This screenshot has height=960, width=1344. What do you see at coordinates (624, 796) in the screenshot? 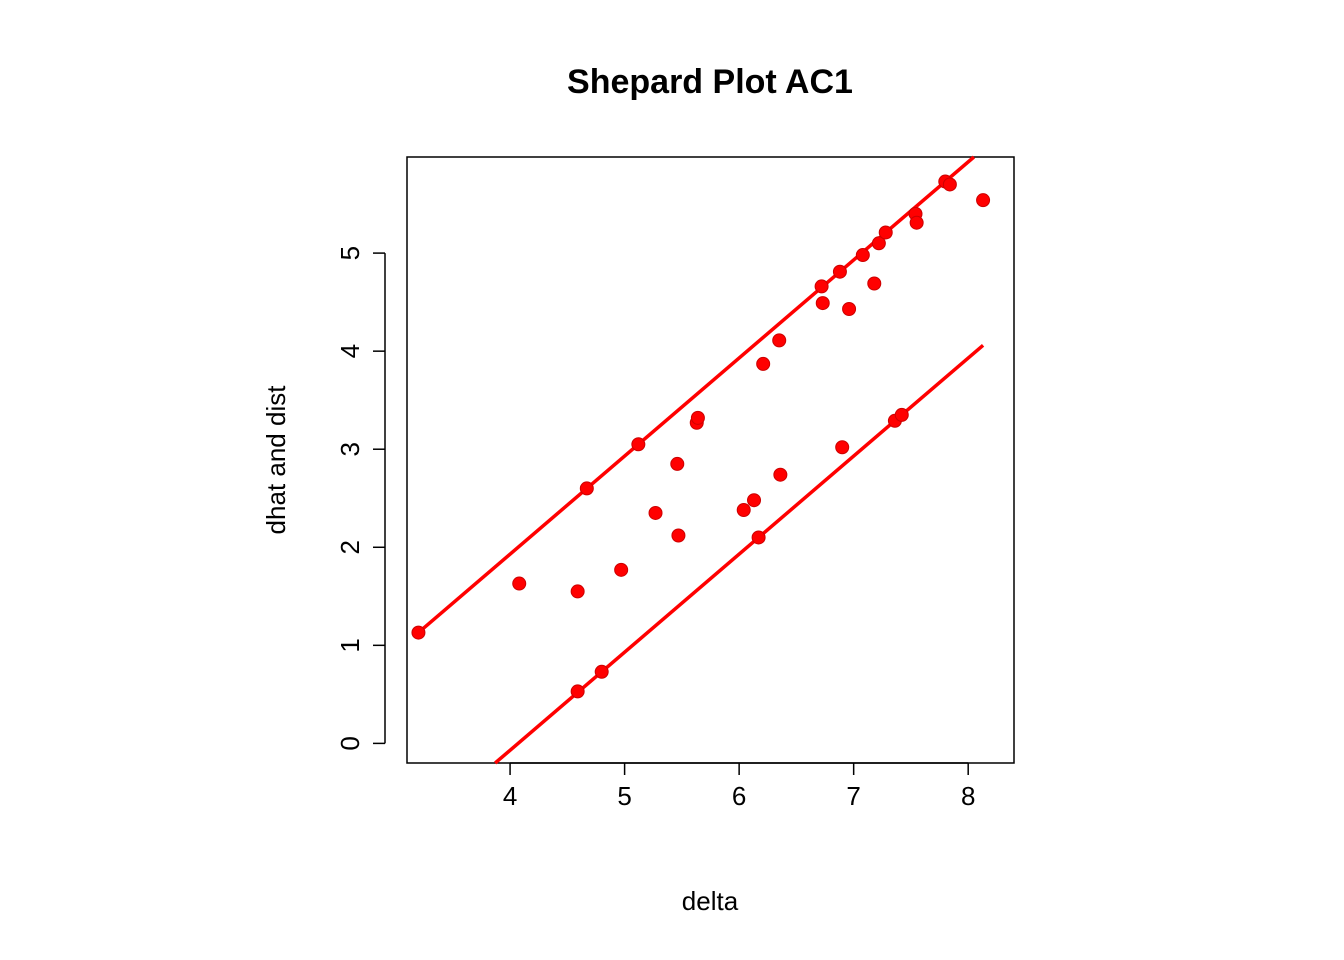
I see `x-tick-label: 5` at bounding box center [624, 796].